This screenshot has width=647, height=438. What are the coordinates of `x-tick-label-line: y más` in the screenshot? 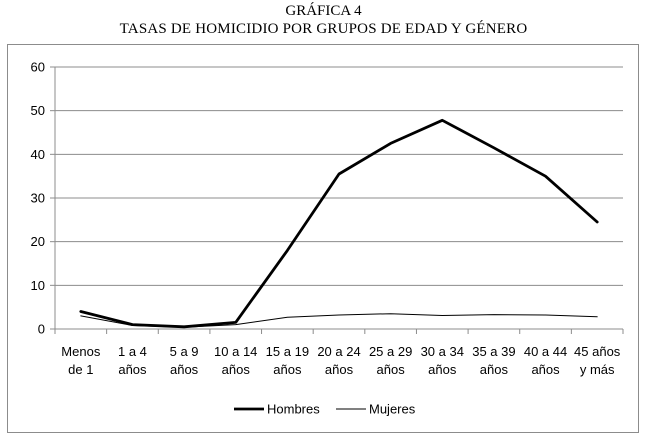 It's located at (597, 369).